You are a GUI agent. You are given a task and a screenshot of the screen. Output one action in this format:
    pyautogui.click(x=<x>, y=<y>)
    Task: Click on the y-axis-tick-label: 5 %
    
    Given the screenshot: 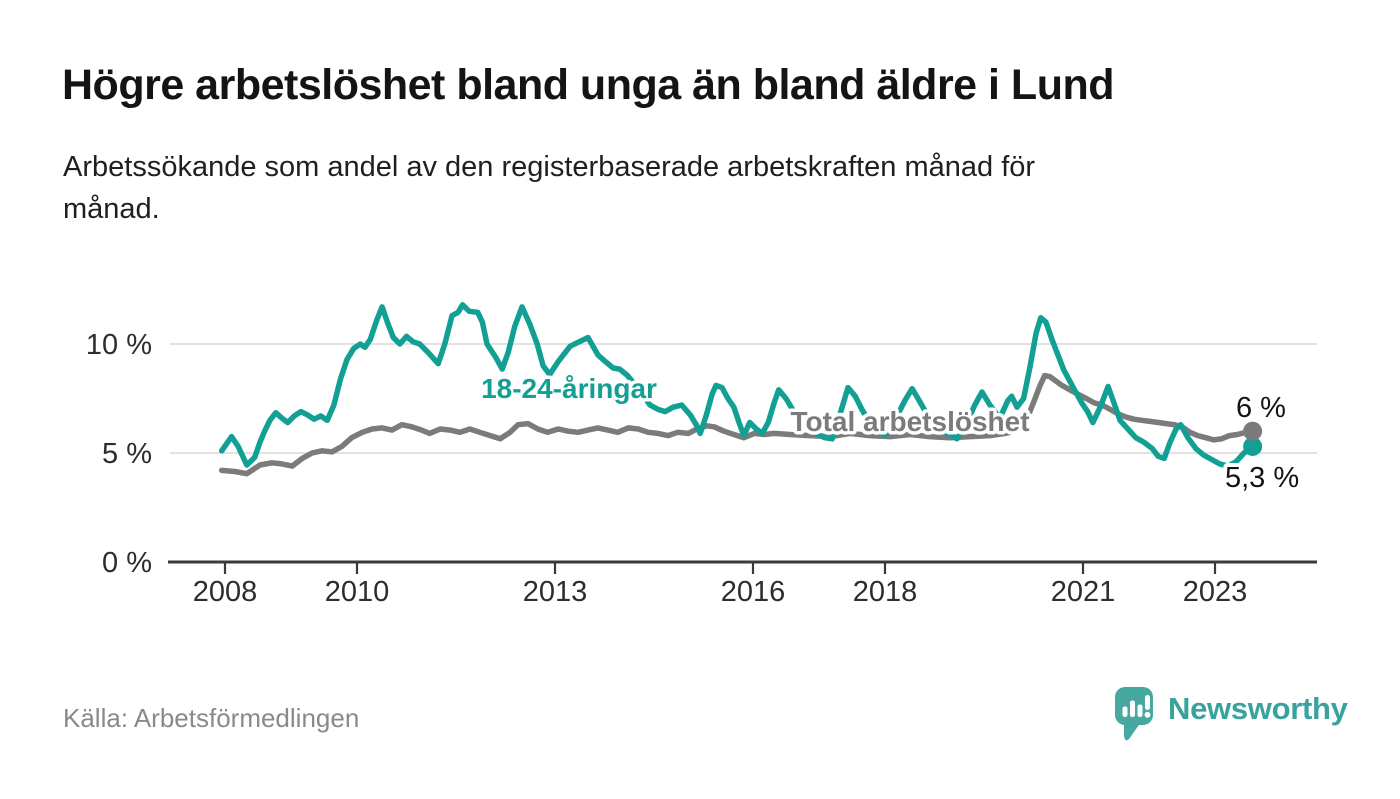 What is the action you would take?
    pyautogui.click(x=127, y=454)
    